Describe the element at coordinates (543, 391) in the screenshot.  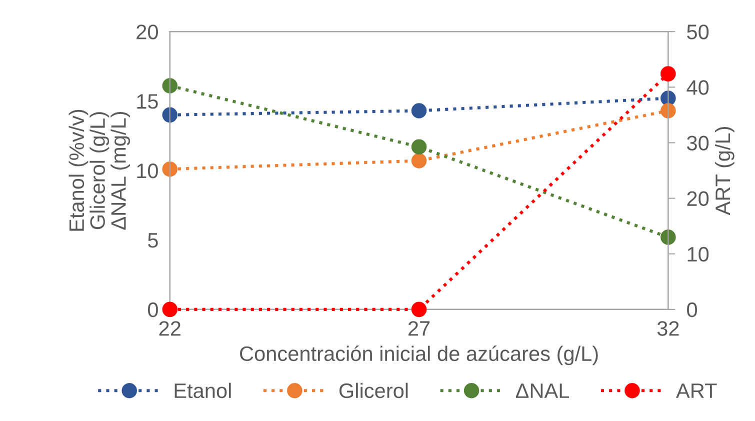
I see `legend-label: ΔNAL` at that location.